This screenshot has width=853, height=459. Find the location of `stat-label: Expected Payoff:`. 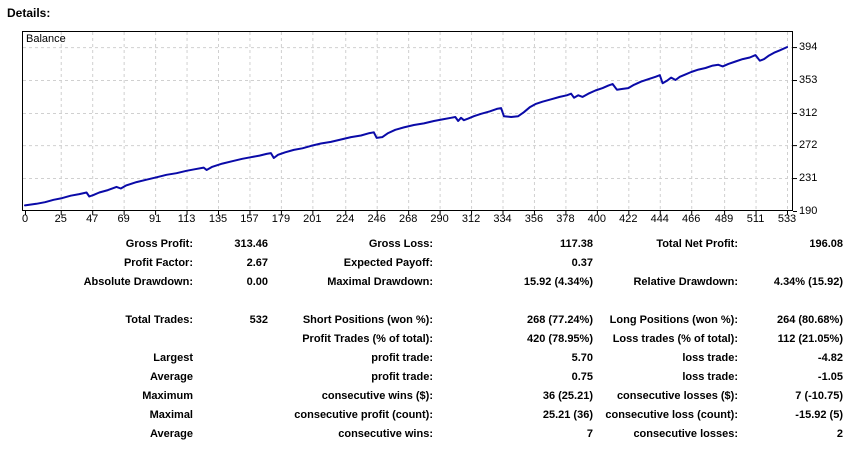

stat-label: Expected Payoff: is located at coordinates (388, 262).